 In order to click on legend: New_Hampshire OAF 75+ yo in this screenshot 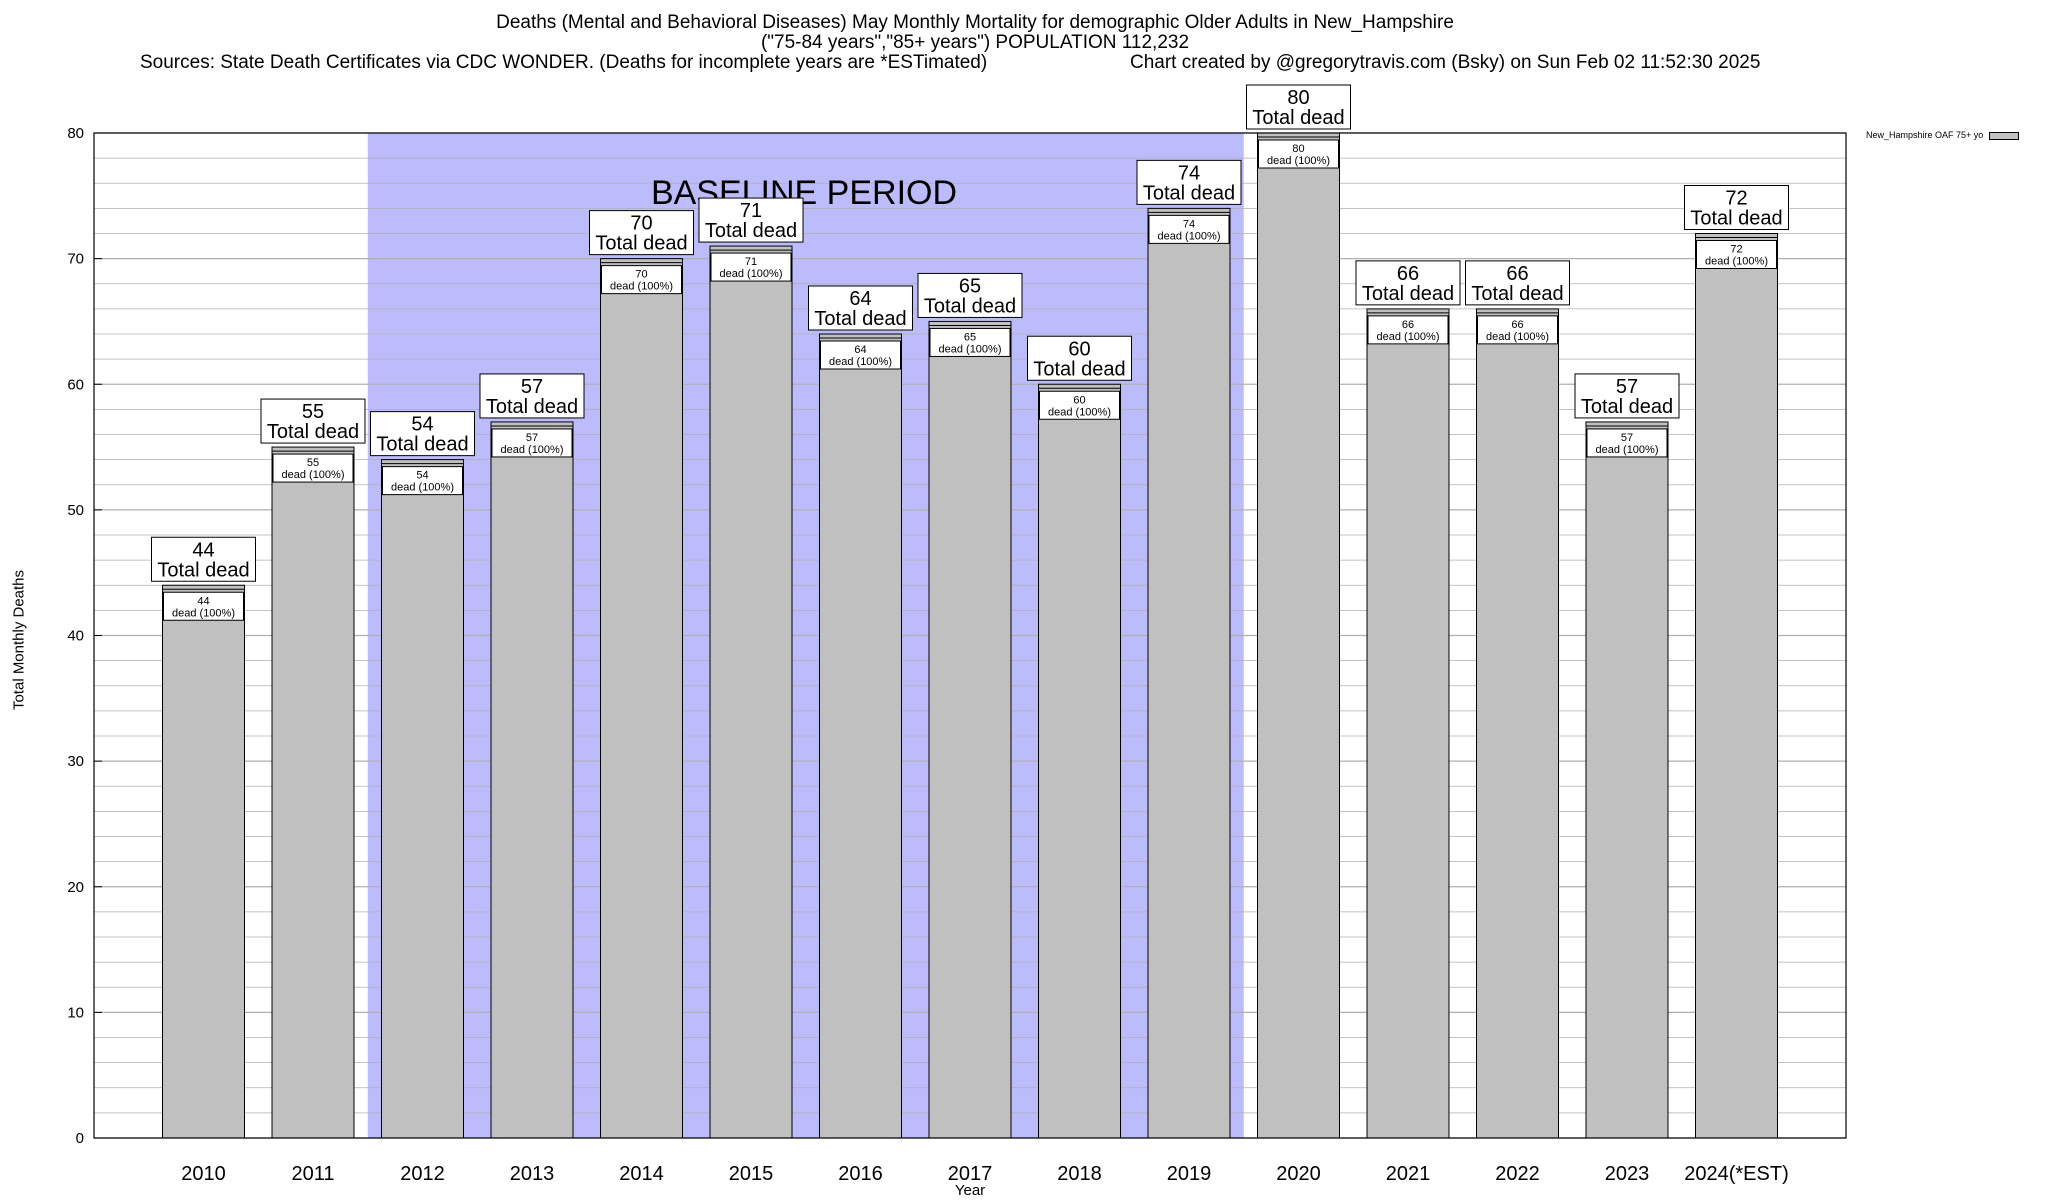, I will do `click(1943, 135)`.